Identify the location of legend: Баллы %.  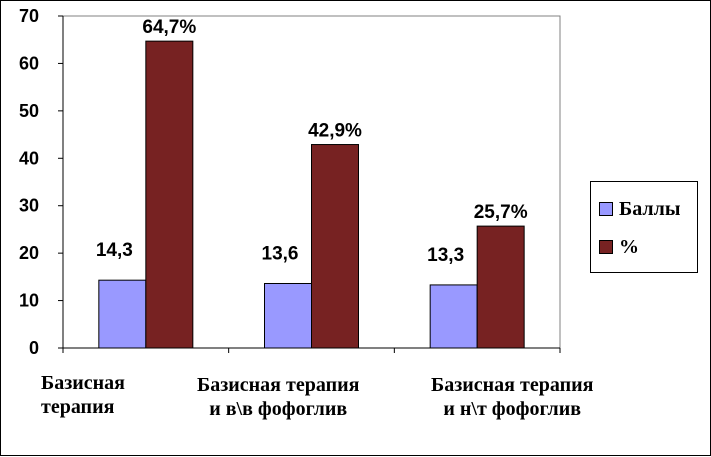
(644, 227).